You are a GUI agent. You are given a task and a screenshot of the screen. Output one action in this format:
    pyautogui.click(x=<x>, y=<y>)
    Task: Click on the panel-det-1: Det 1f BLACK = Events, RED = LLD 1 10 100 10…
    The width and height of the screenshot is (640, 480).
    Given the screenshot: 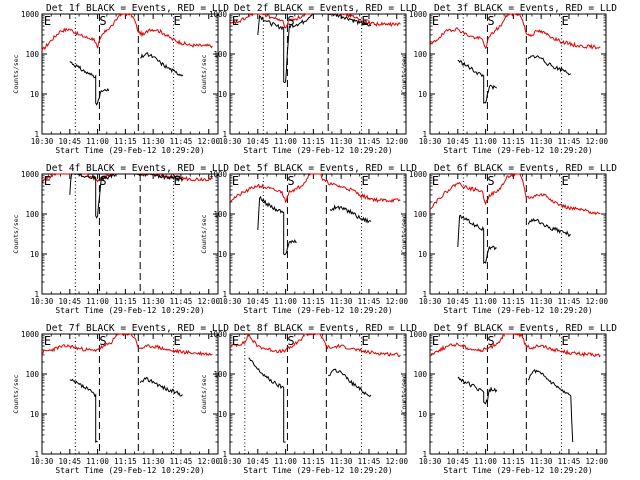 What is the action you would take?
    pyautogui.click(x=120, y=79)
    